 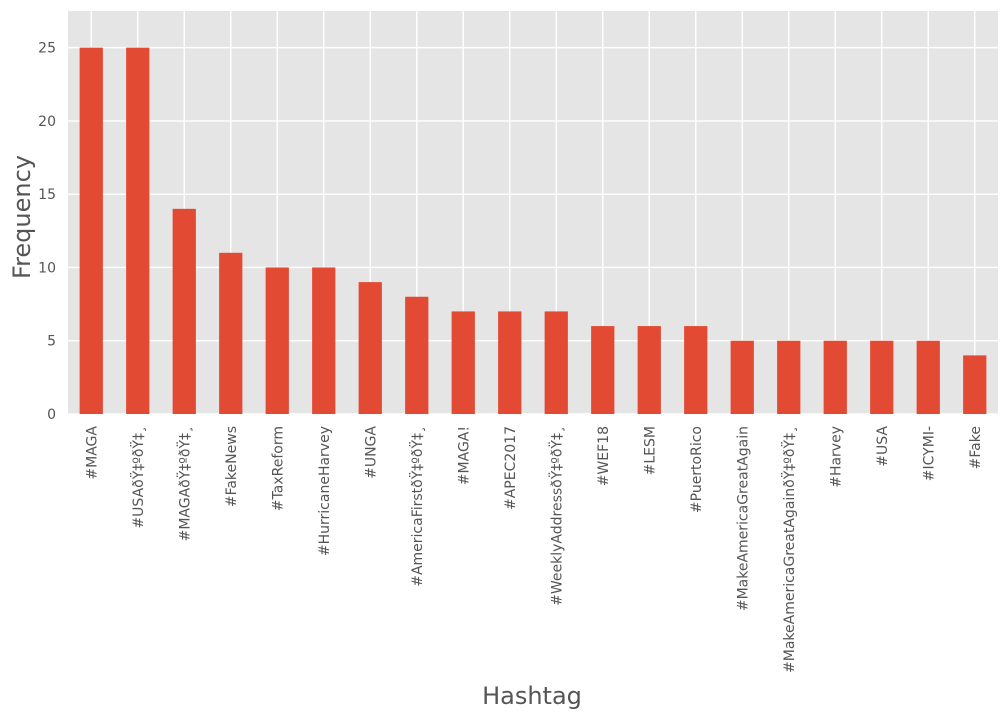 What do you see at coordinates (47, 49) in the screenshot?
I see `y-tick-label: 25` at bounding box center [47, 49].